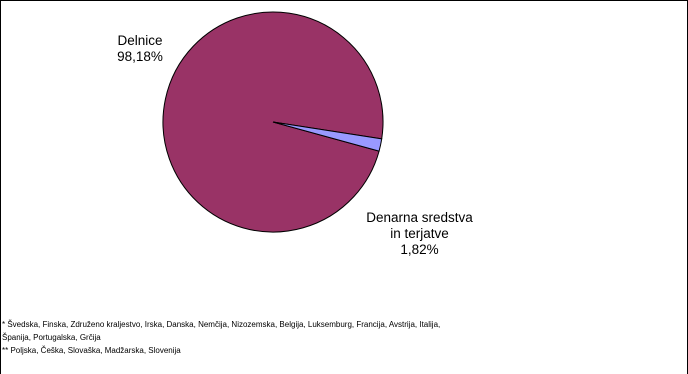  I want to click on slice-label-denarna-name-2: in terjatve, so click(419, 233).